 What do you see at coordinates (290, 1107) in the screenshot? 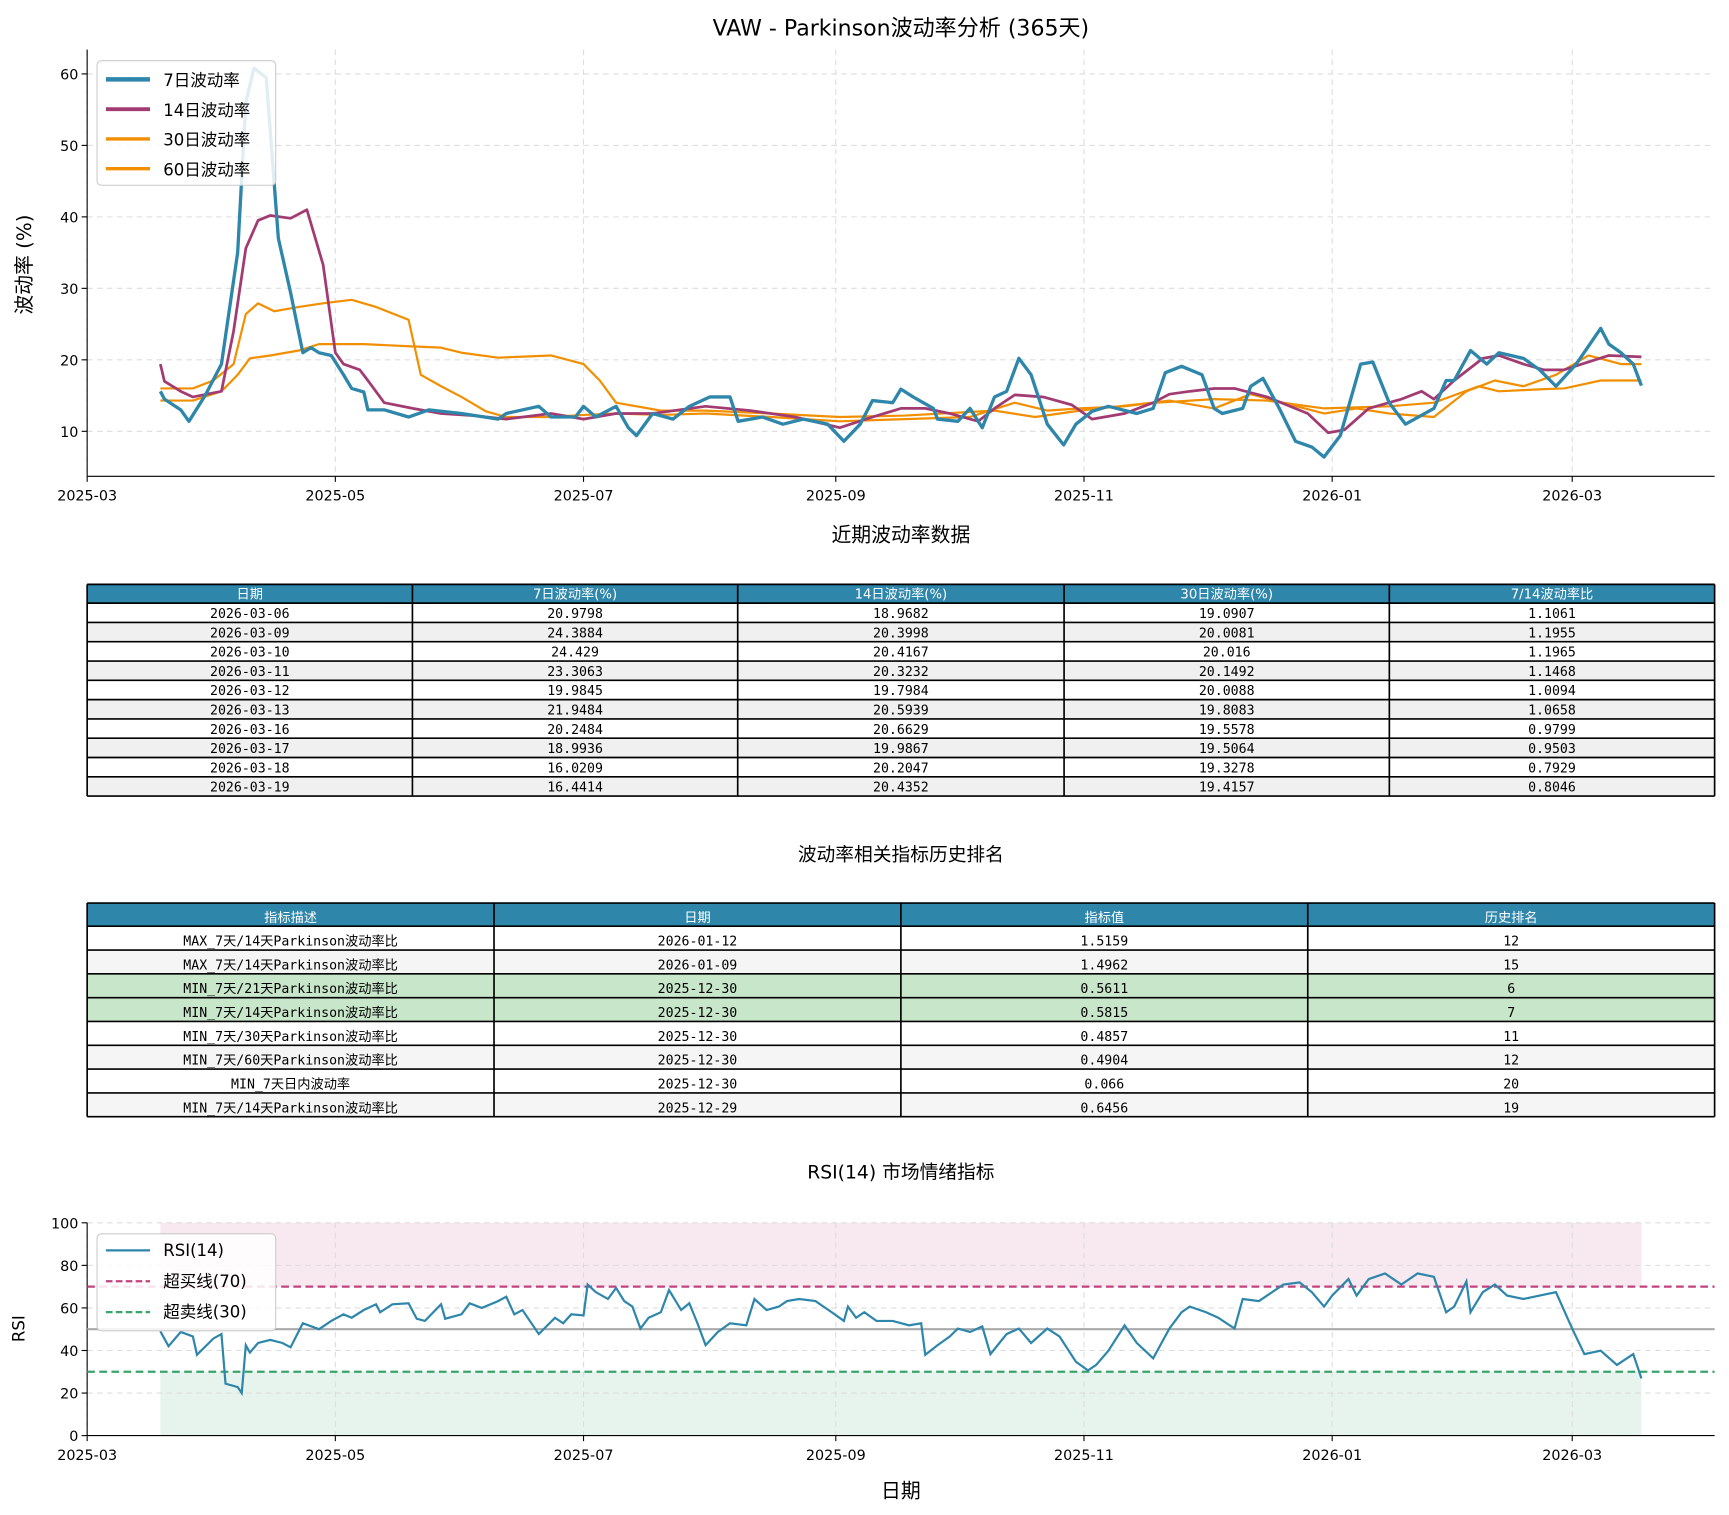
I see `table-cell: MIN_7天/14天Parkinson波动率比` at bounding box center [290, 1107].